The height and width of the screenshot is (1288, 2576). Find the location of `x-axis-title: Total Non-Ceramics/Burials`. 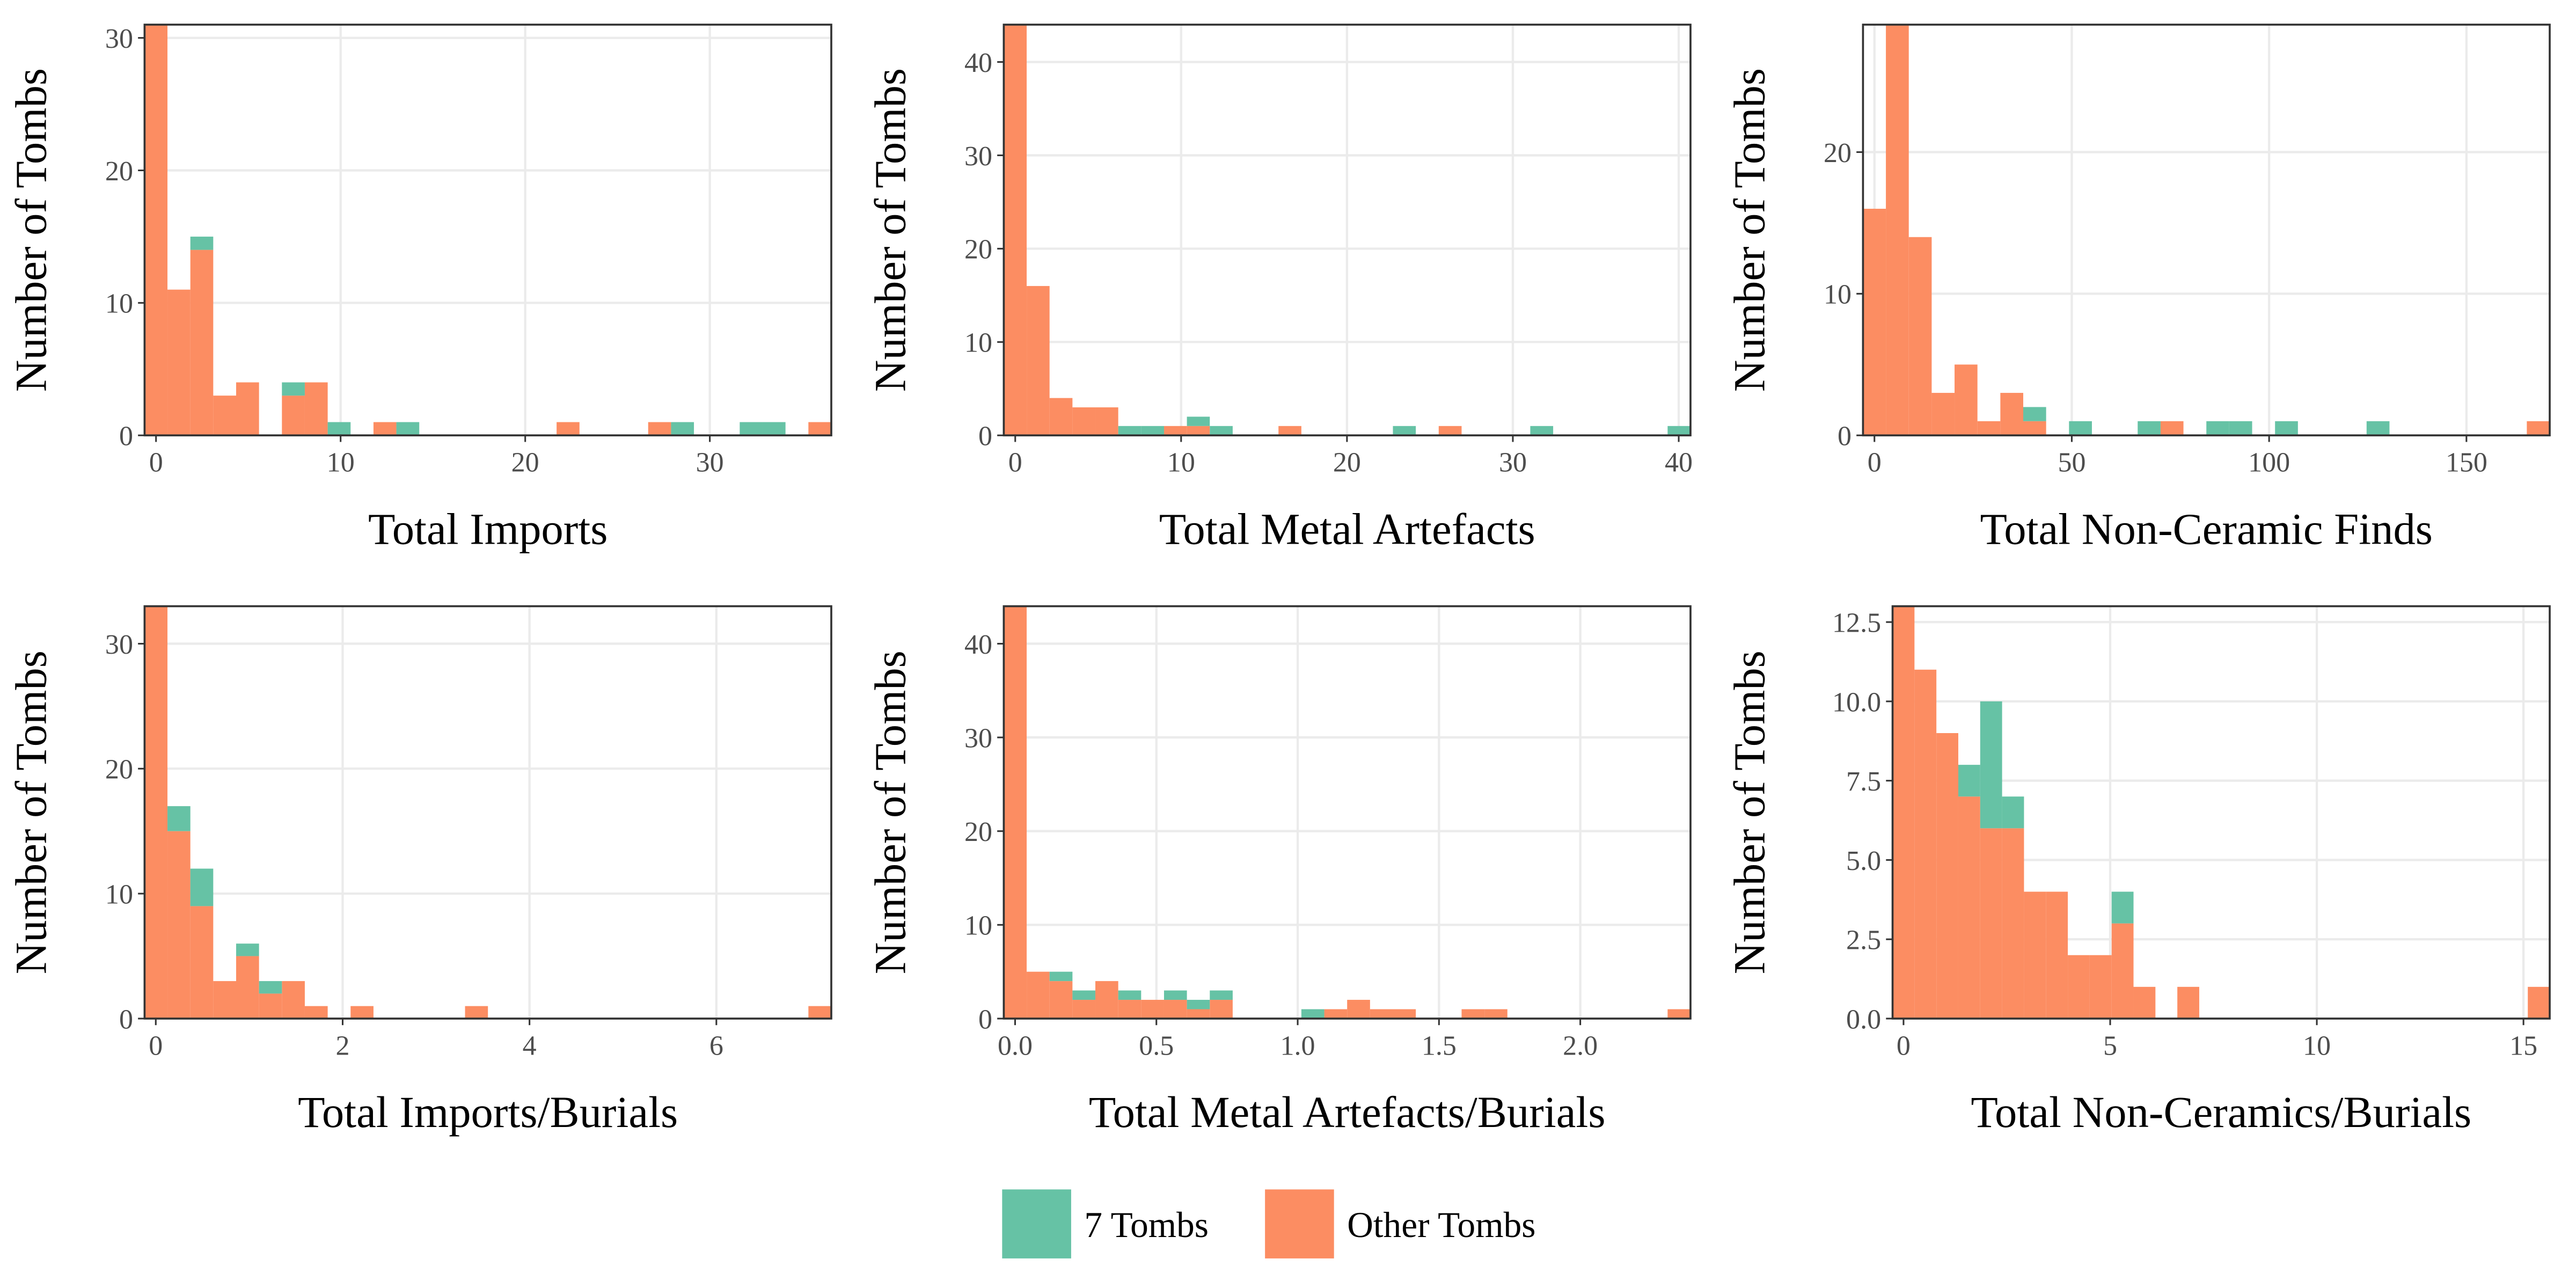

x-axis-title: Total Non-Ceramics/Burials is located at coordinates (2221, 1112).